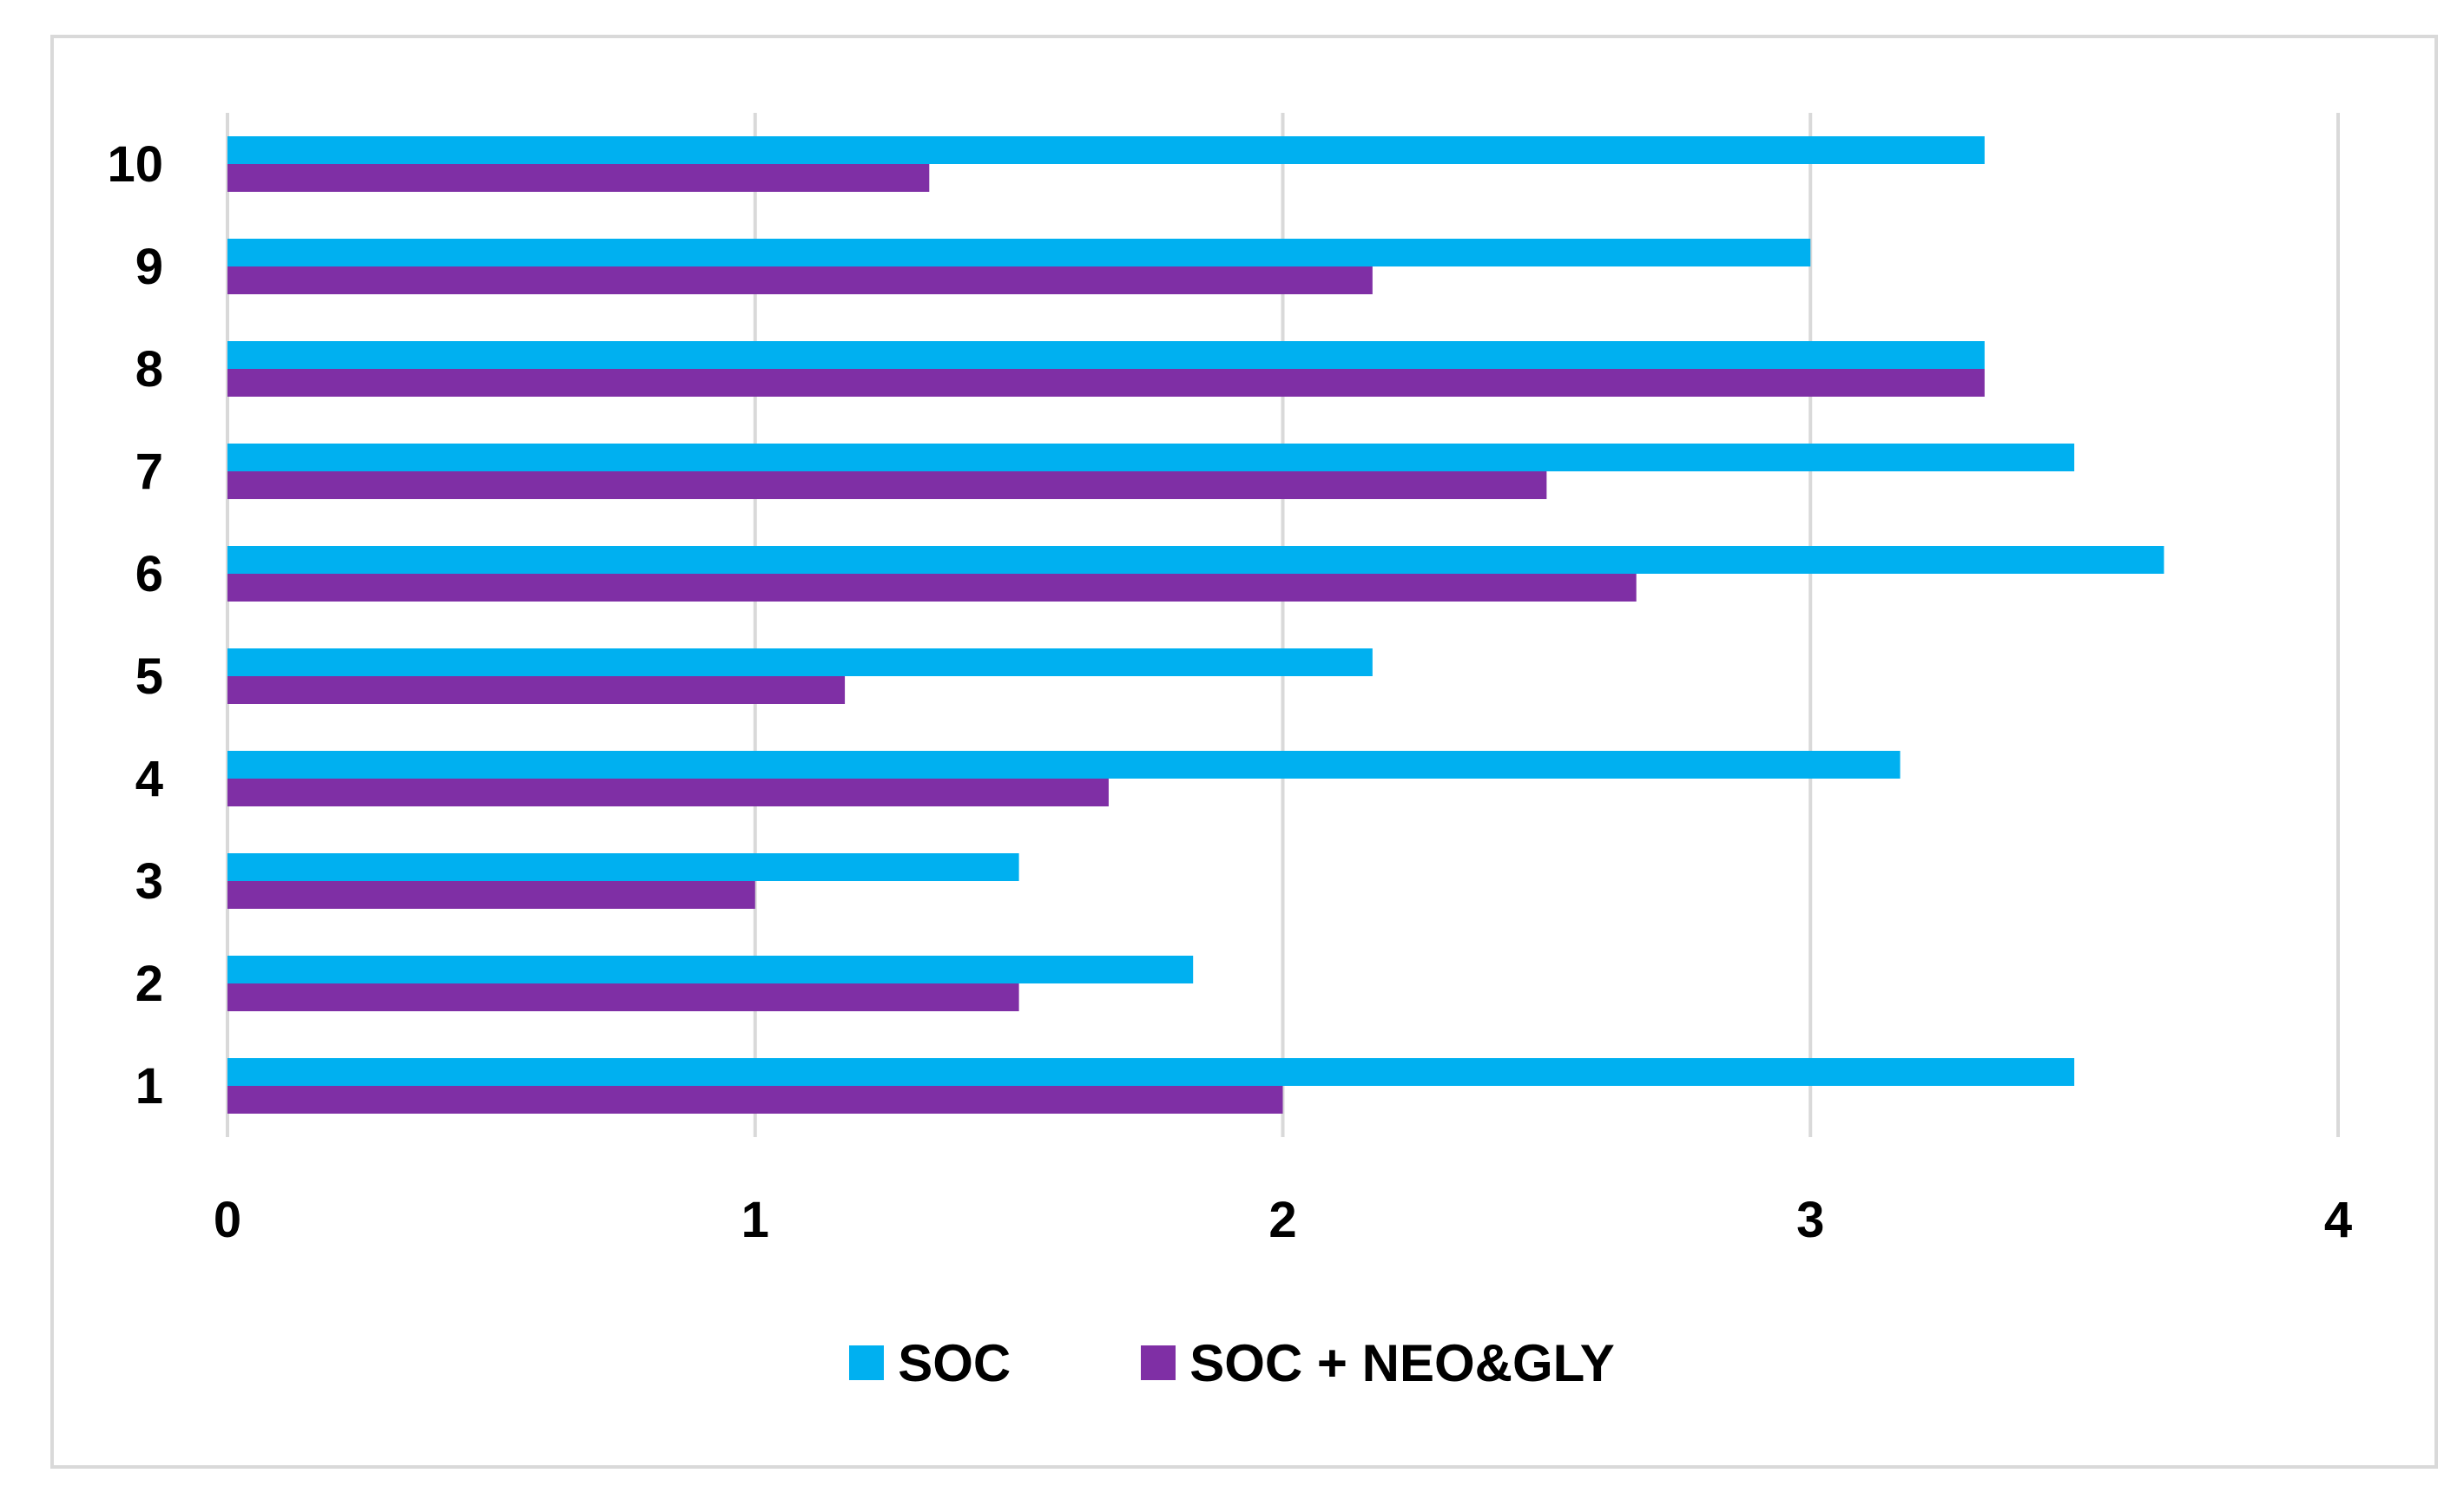 The height and width of the screenshot is (1506, 2464). Describe the element at coordinates (149, 369) in the screenshot. I see `y-tick-label: 8` at that location.